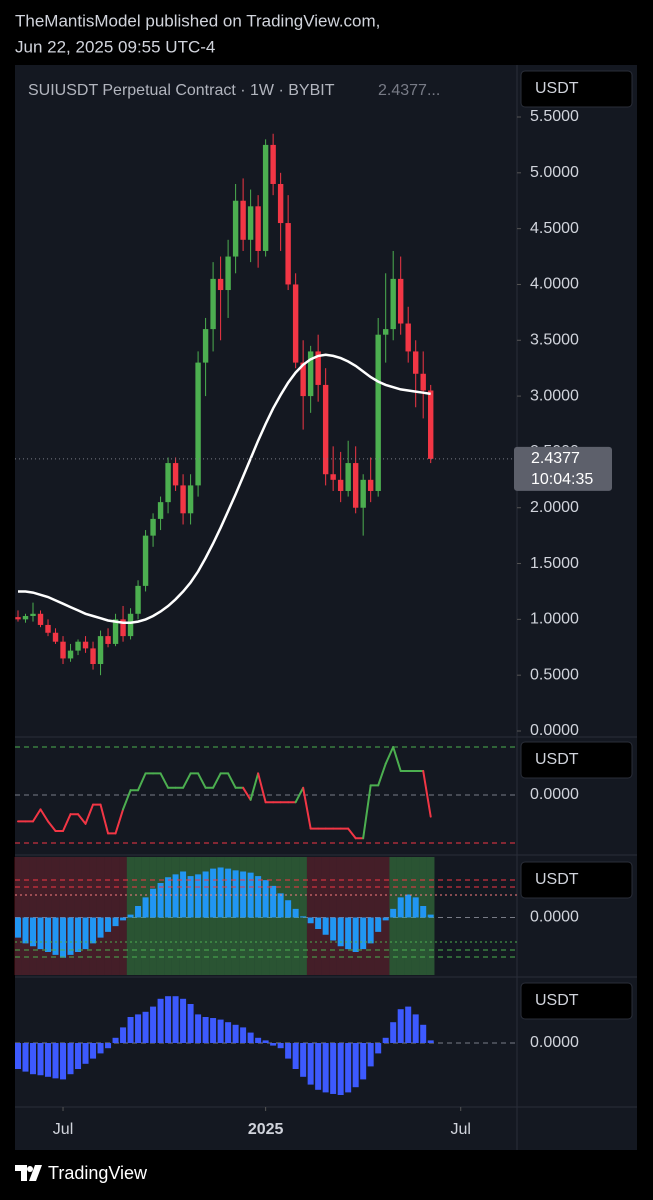 The image size is (653, 1200). I want to click on footer-brand: TradingView, so click(98, 1173).